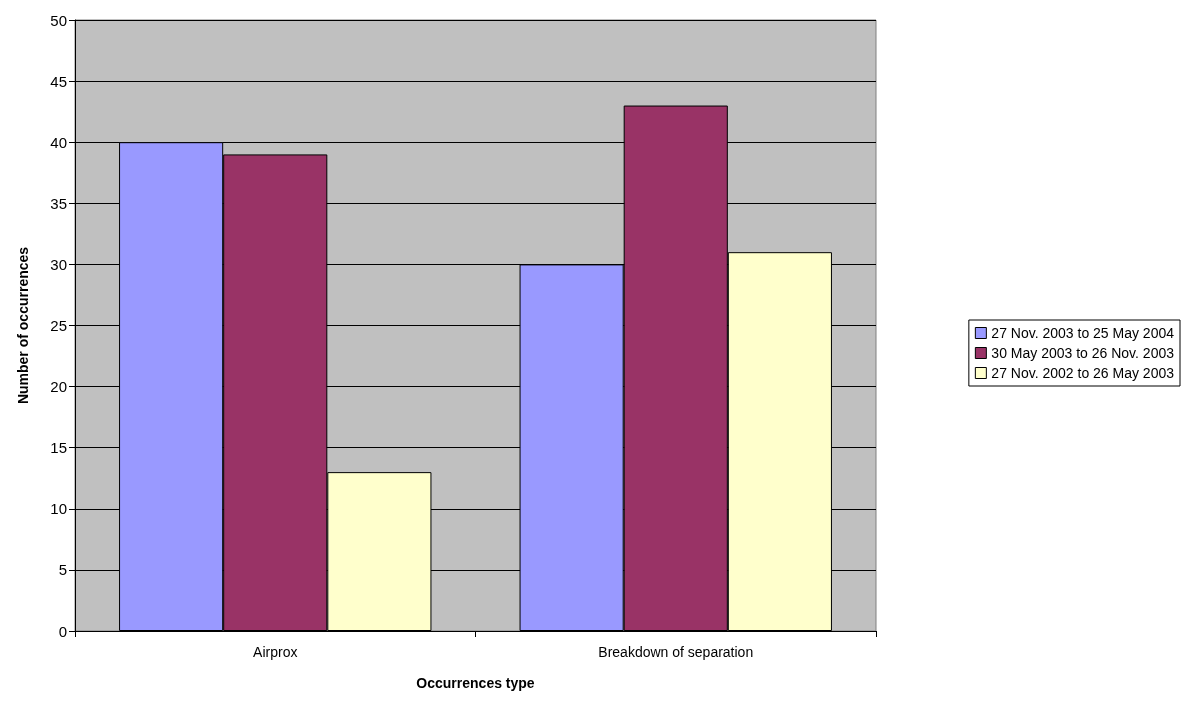  I want to click on y-tick-label: 35, so click(58, 203).